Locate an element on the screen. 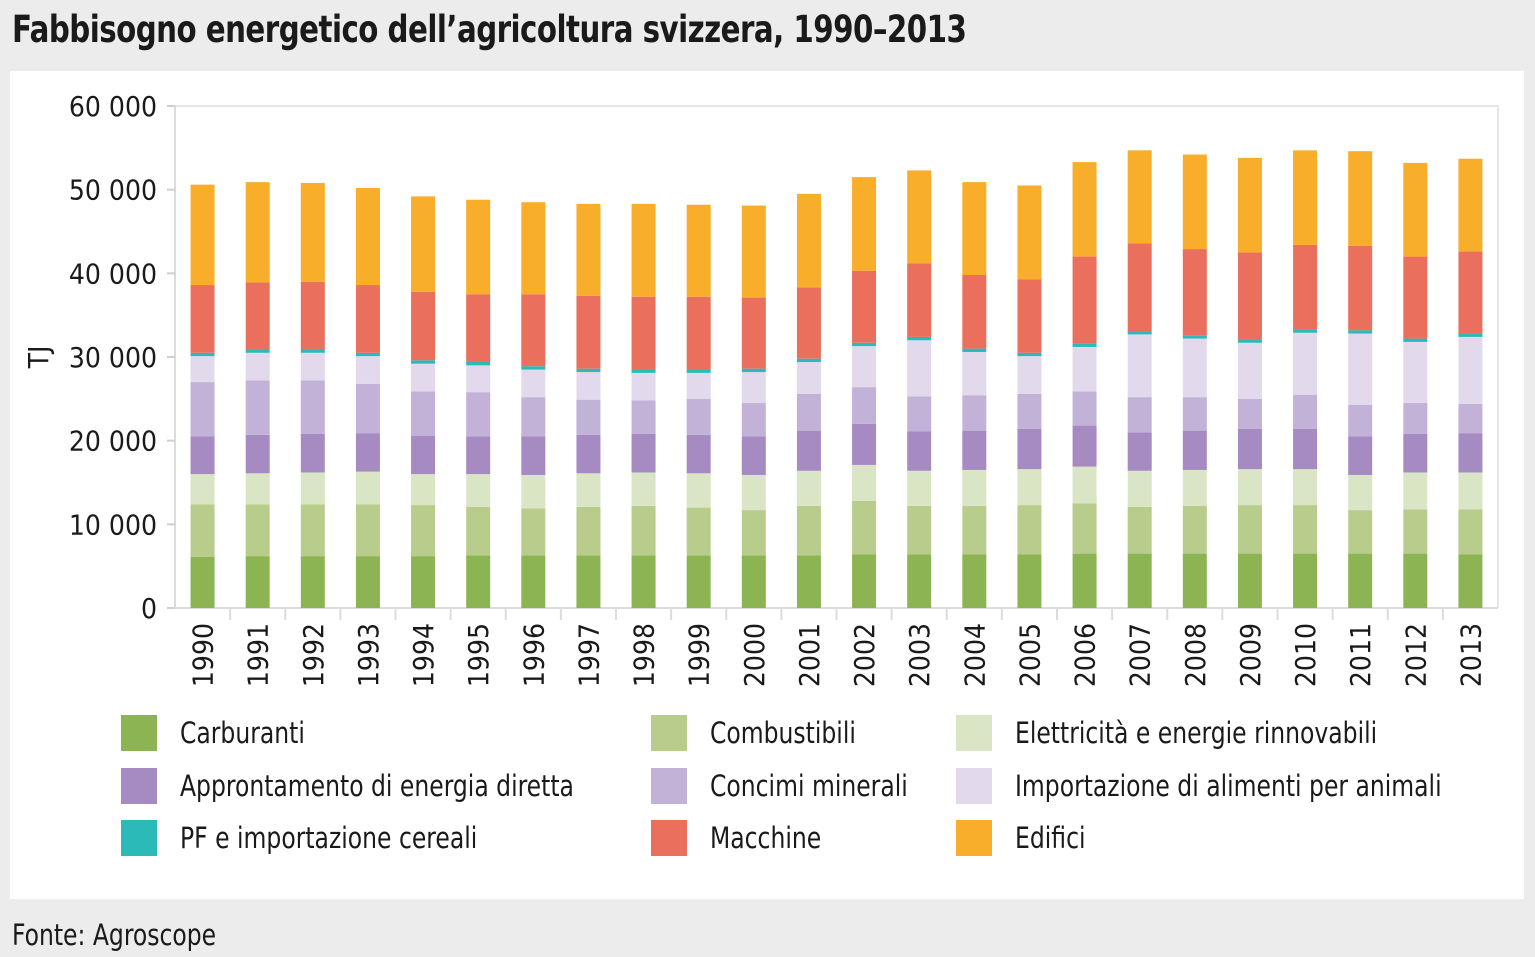  x-tick-label: 1999 is located at coordinates (699, 655).